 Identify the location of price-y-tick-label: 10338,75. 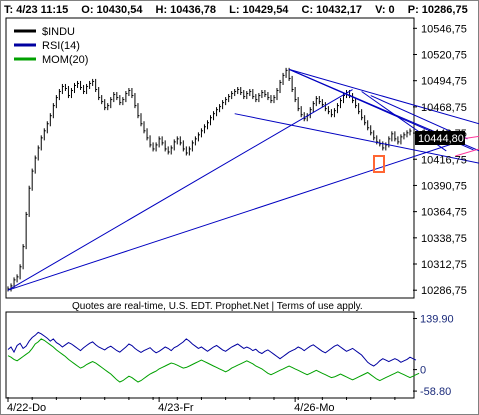
(444, 239).